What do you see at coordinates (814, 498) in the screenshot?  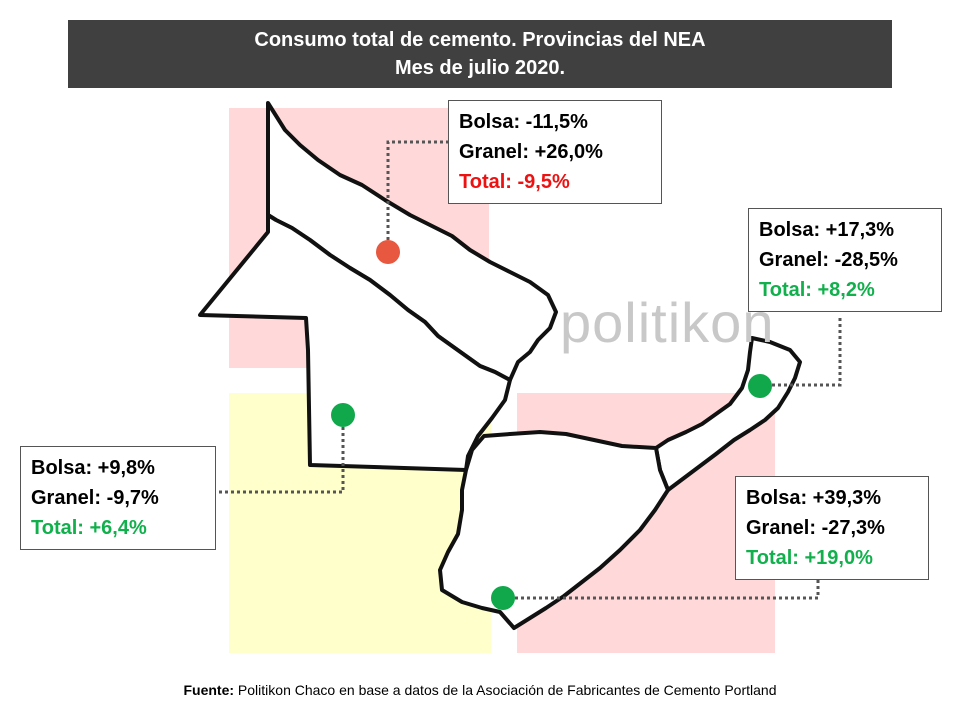 I see `corrientes-bolsa: Bolsa: +39,3%` at bounding box center [814, 498].